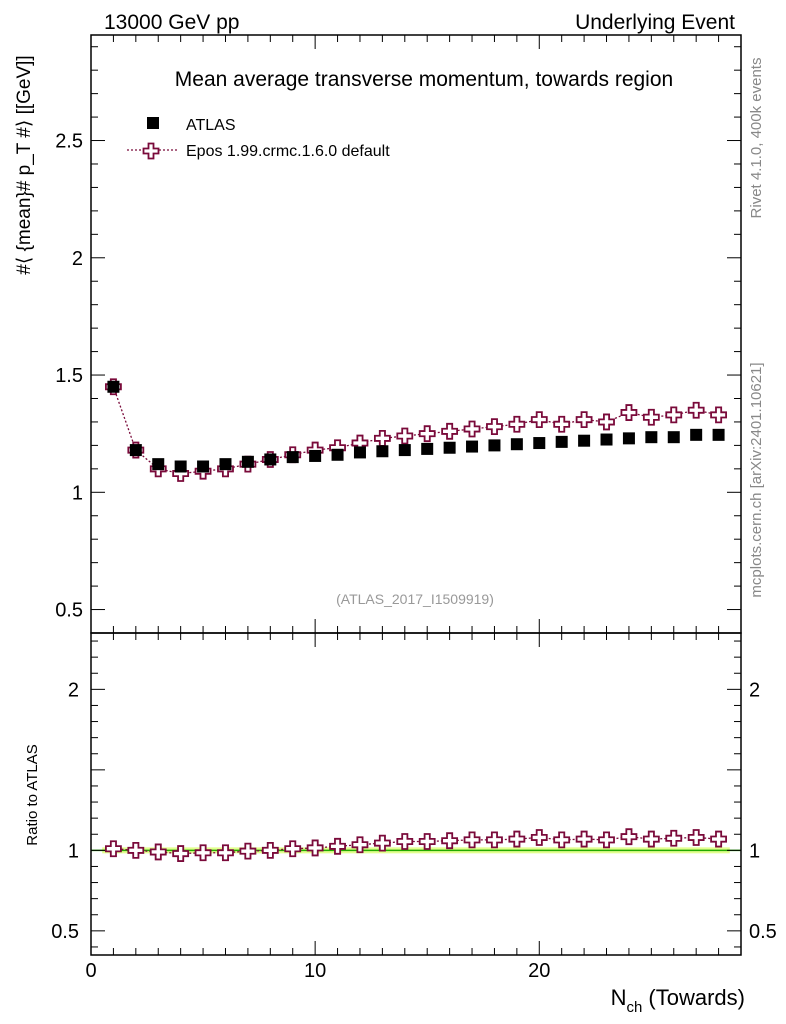 The height and width of the screenshot is (1024, 786). What do you see at coordinates (90, 971) in the screenshot?
I see `x-tick-label: 0` at bounding box center [90, 971].